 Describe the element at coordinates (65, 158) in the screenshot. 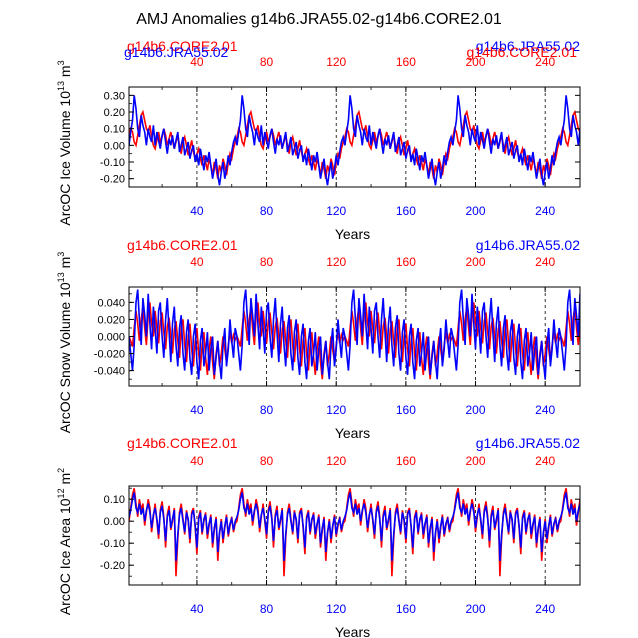

I see `y-label-text: ArcOC Ice Volume 10` at that location.